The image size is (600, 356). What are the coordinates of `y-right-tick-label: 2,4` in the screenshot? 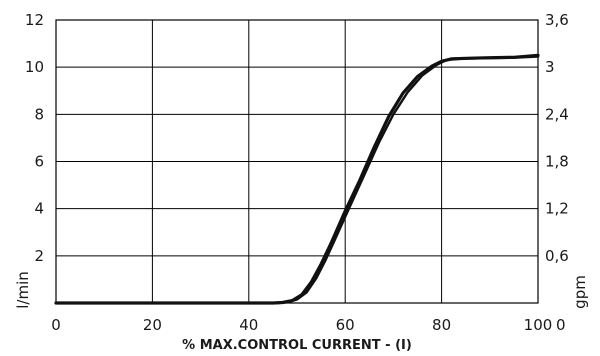 It's located at (557, 114).